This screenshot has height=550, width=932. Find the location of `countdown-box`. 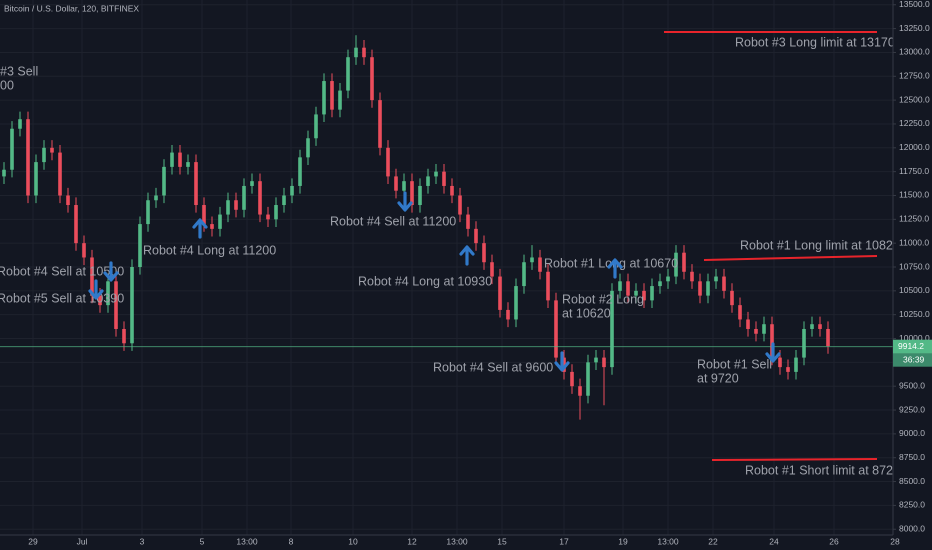

countdown-box is located at coordinates (912, 360).